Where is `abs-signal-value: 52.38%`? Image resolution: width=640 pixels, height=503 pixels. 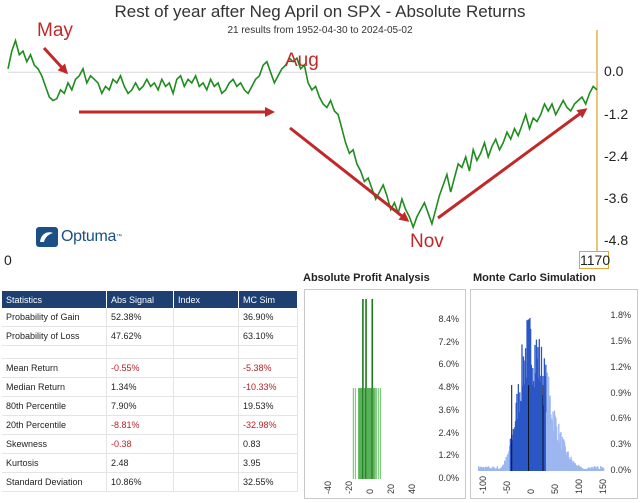
abs-signal-value: 52.38% is located at coordinates (140, 317).